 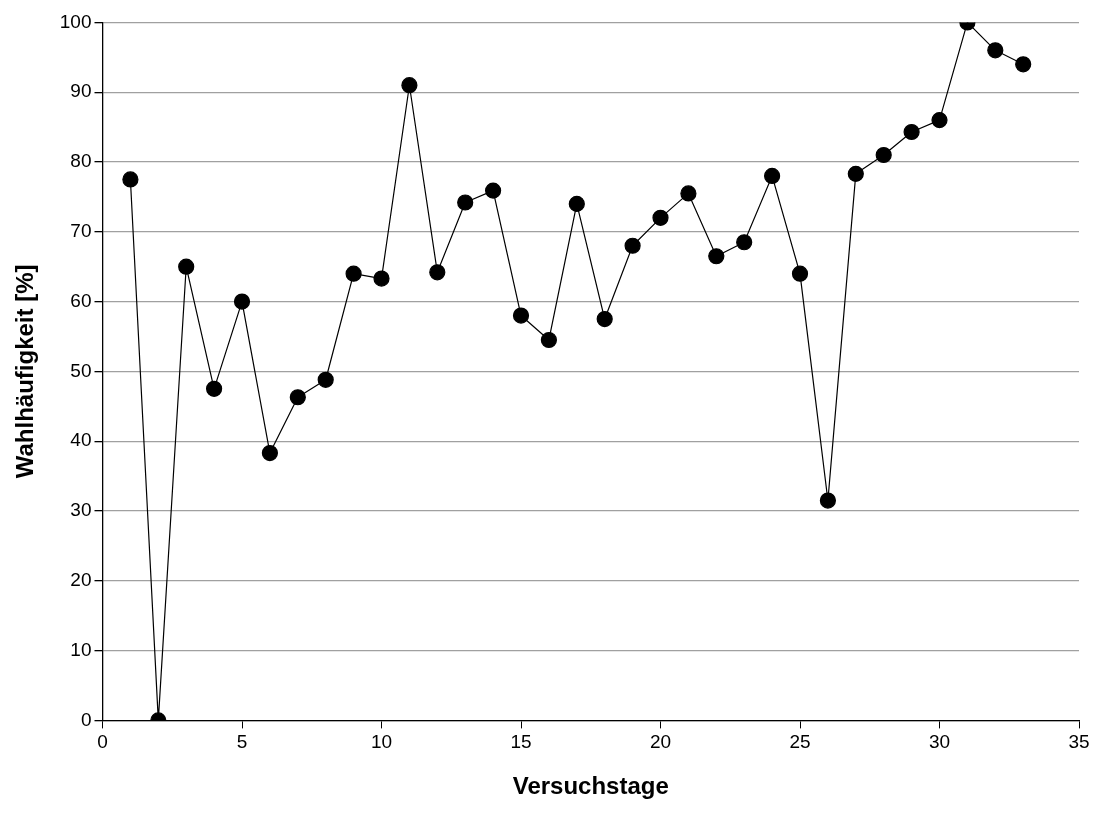 What do you see at coordinates (381, 742) in the screenshot?
I see `x-tick-label: 10` at bounding box center [381, 742].